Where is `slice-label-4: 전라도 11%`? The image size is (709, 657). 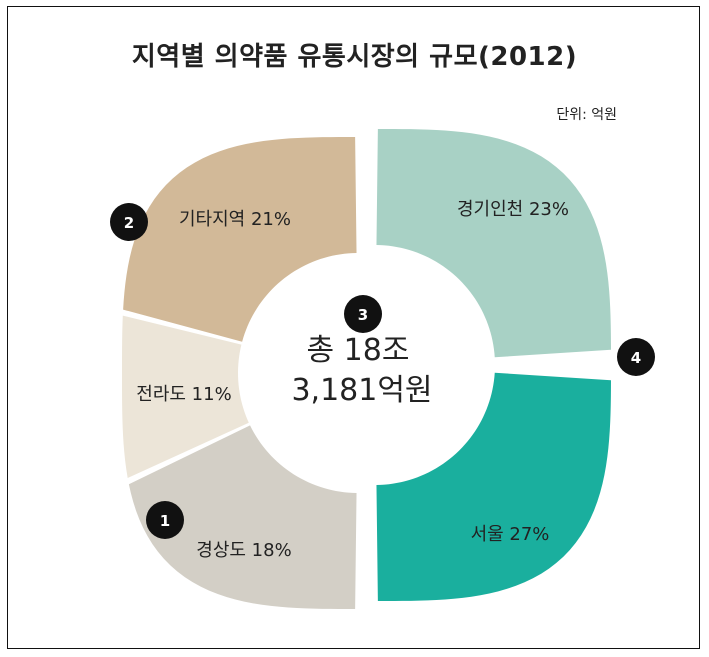 slice-label-4: 전라도 11% is located at coordinates (183, 394).